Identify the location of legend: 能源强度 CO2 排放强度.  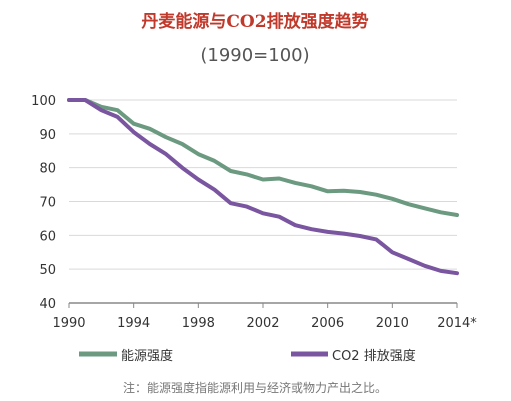
(247, 356).